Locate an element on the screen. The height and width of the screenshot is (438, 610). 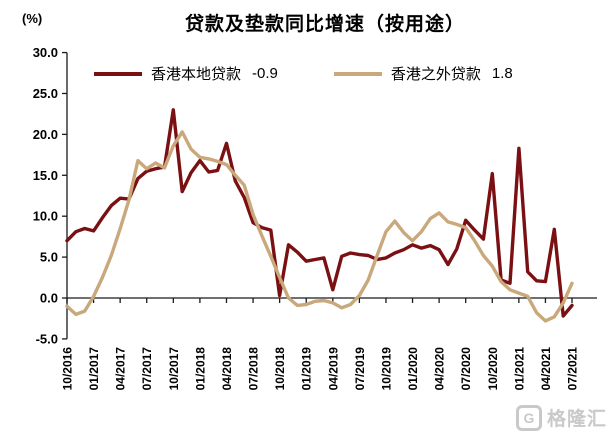
x-tick-label: 01/2019 is located at coordinates (307, 369).